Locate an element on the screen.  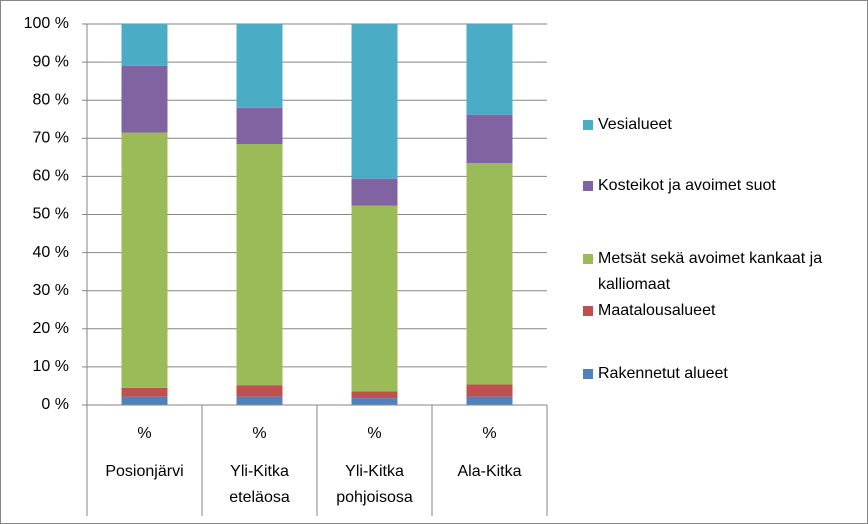
y-tick-label: 50 % is located at coordinates (51, 214).